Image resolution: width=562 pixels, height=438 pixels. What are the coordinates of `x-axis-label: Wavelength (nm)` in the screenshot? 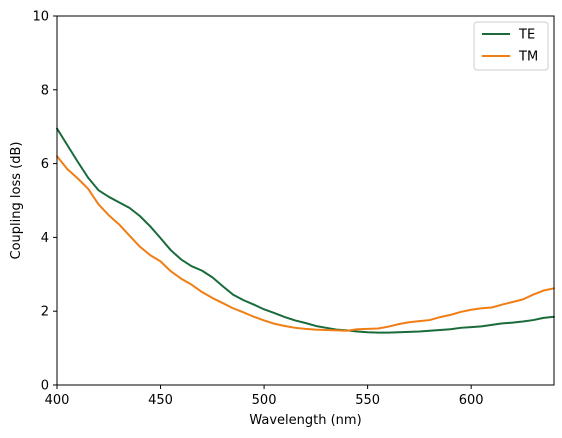 It's located at (305, 420).